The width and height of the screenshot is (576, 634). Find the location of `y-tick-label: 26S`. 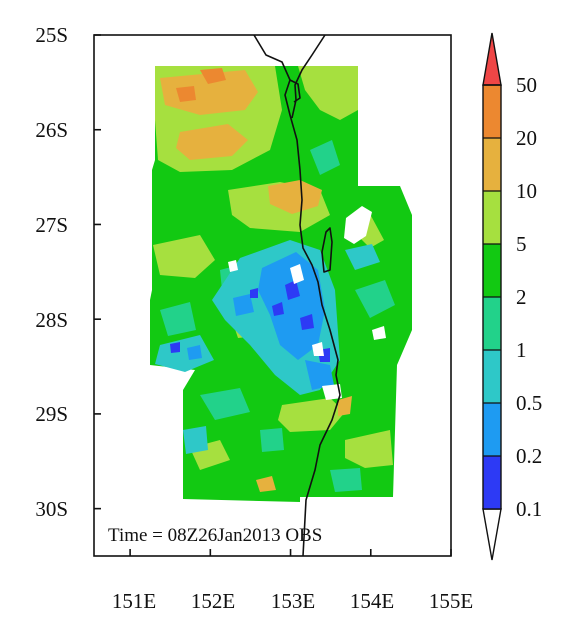

y-tick-label: 26S is located at coordinates (51, 130).